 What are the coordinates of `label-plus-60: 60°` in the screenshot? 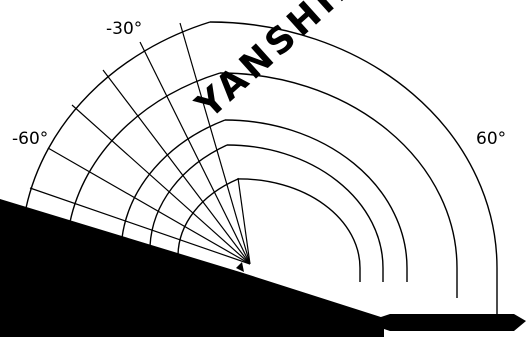 It's located at (491, 139).